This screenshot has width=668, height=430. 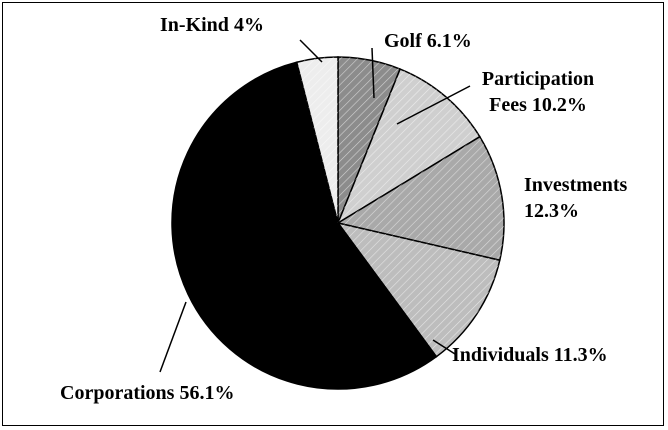 I want to click on slice-label: Participation Fees 10.2%, so click(x=538, y=92).